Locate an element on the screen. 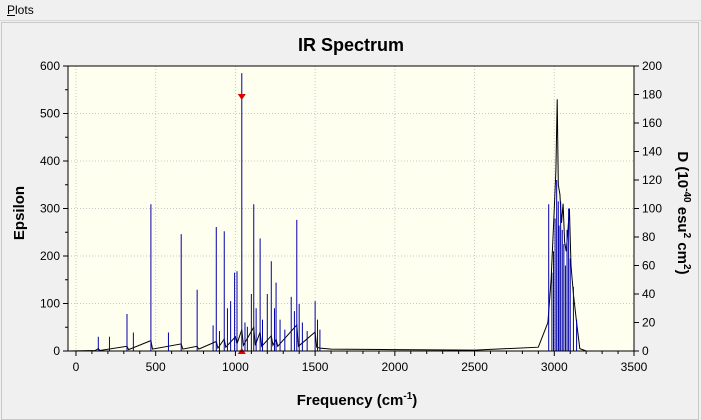  marker-top-triangle is located at coordinates (241, 97).